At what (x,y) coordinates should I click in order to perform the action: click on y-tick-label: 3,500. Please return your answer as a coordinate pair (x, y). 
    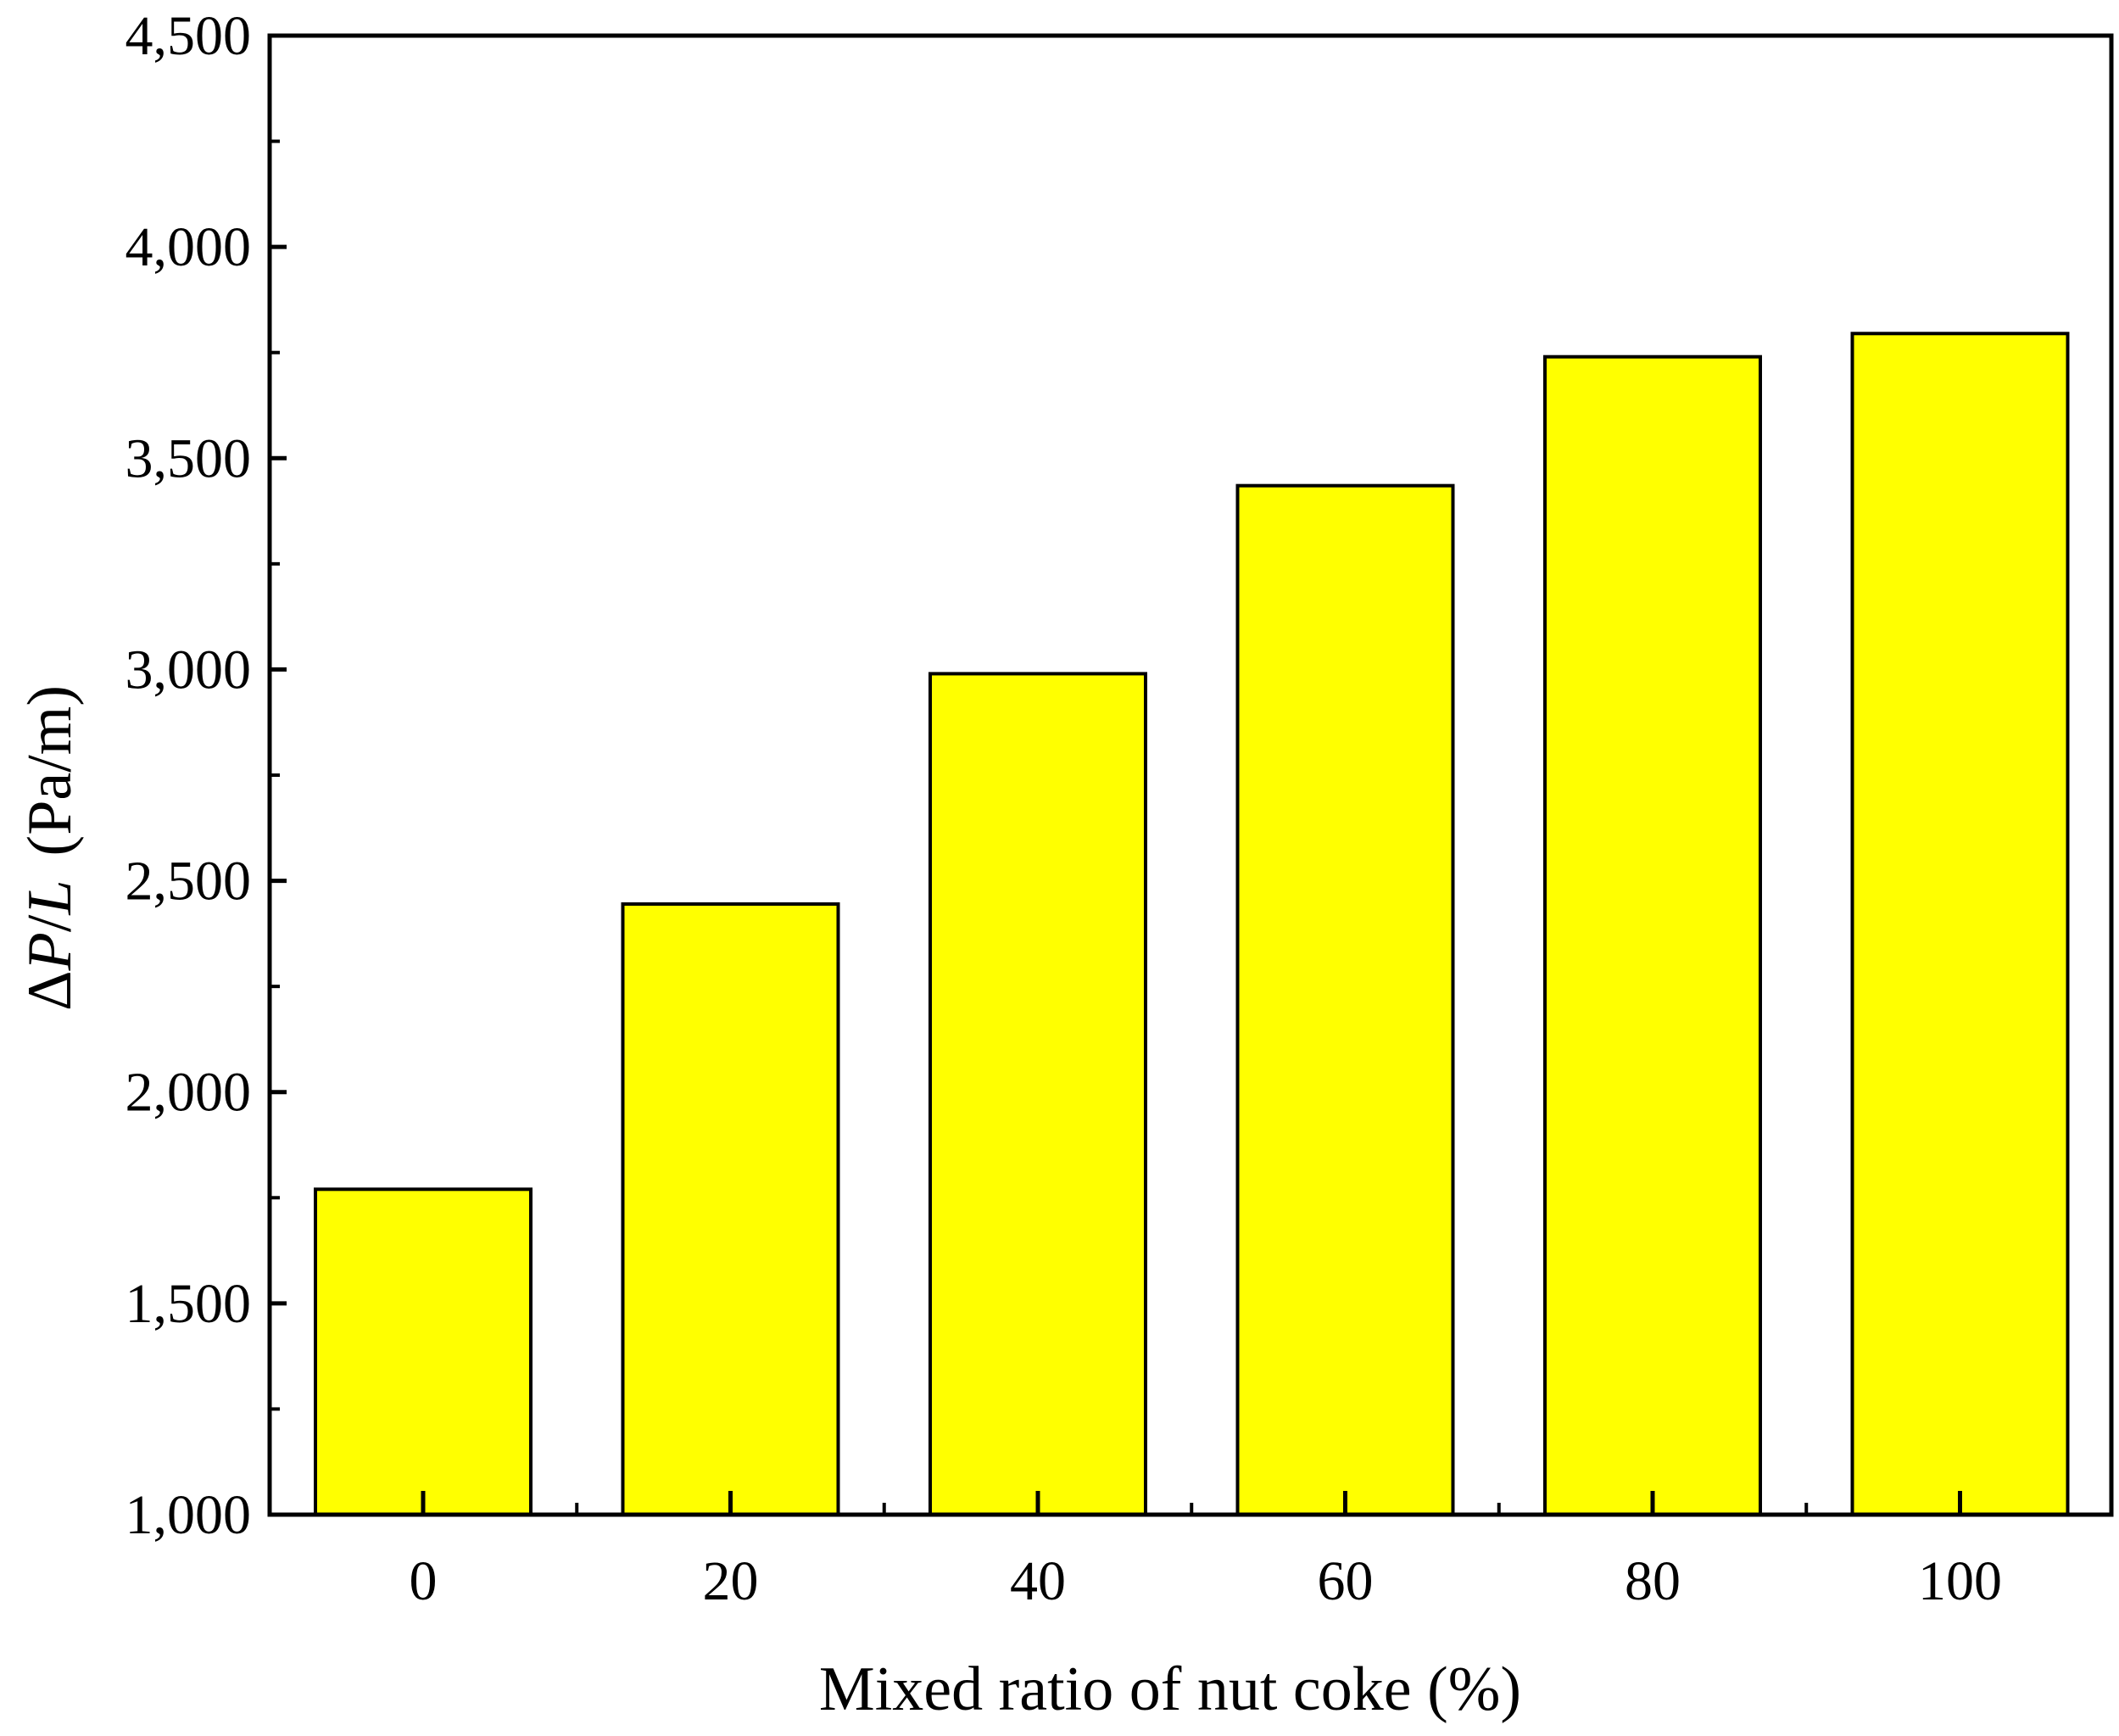
    Looking at the image, I should click on (188, 458).